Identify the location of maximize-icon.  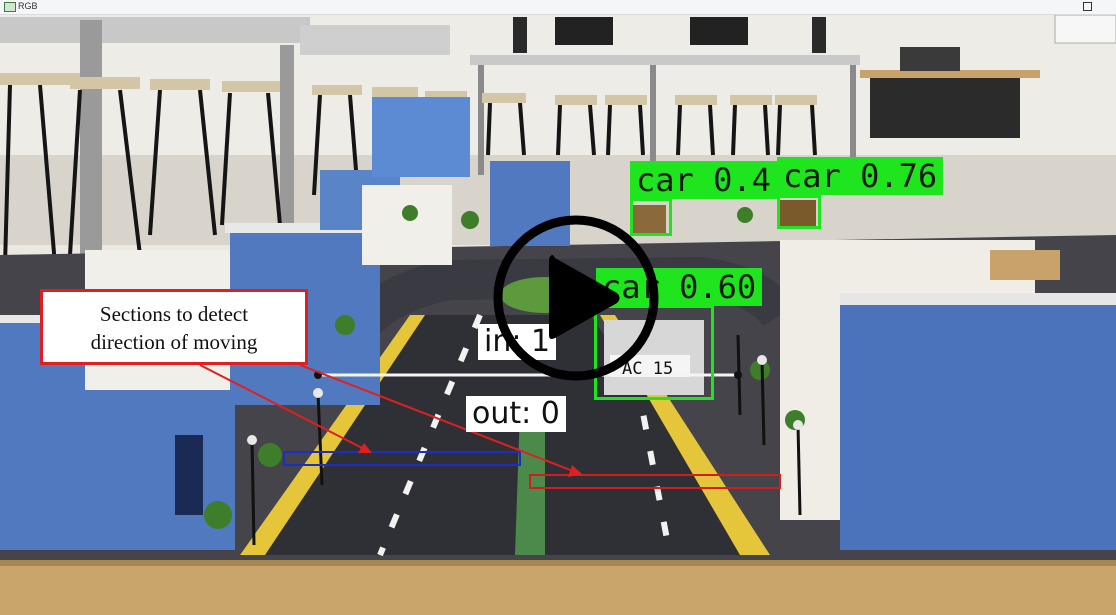
(1087, 6).